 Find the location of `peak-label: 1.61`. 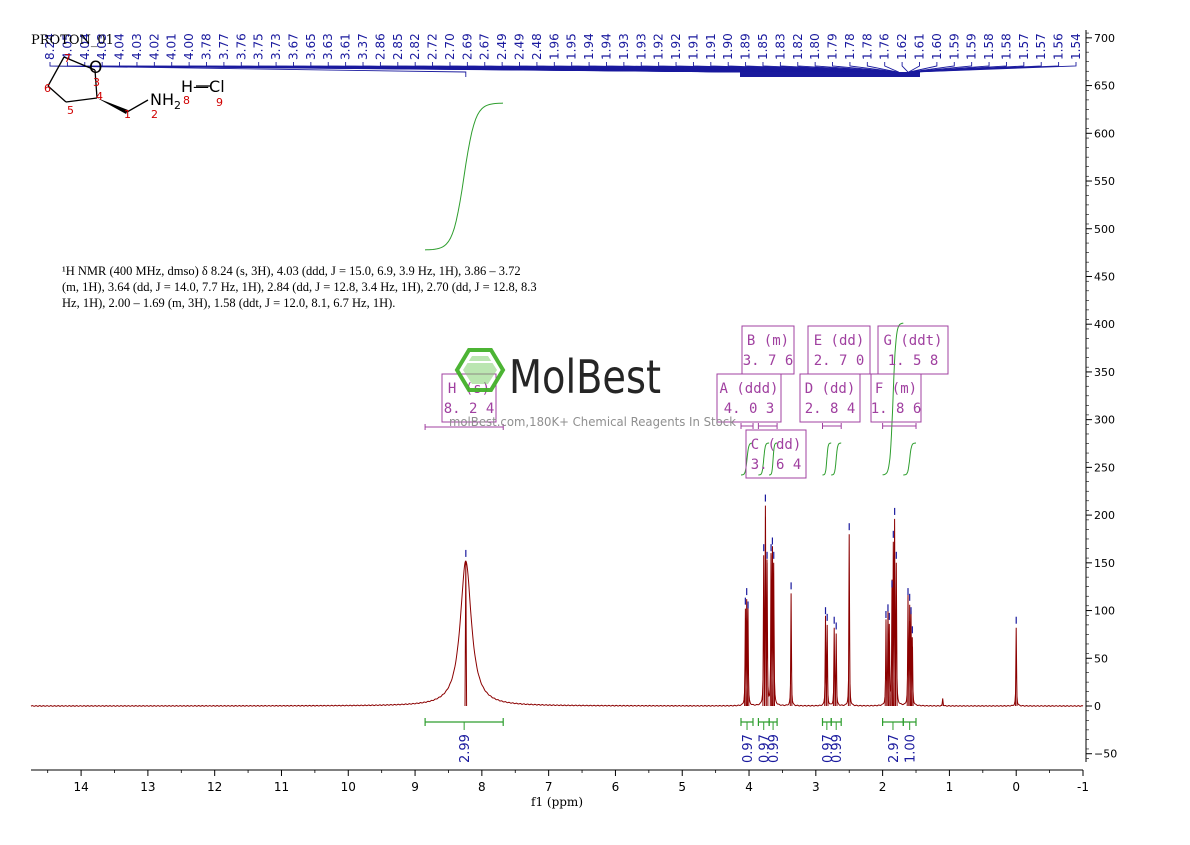

peak-label: 1.61 is located at coordinates (919, 46).